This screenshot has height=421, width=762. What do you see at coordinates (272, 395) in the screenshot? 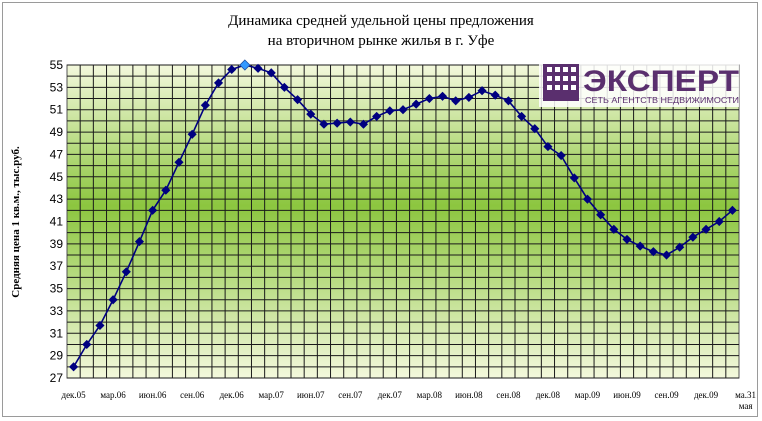
I see `x-tick-label: мар.07` at bounding box center [272, 395].